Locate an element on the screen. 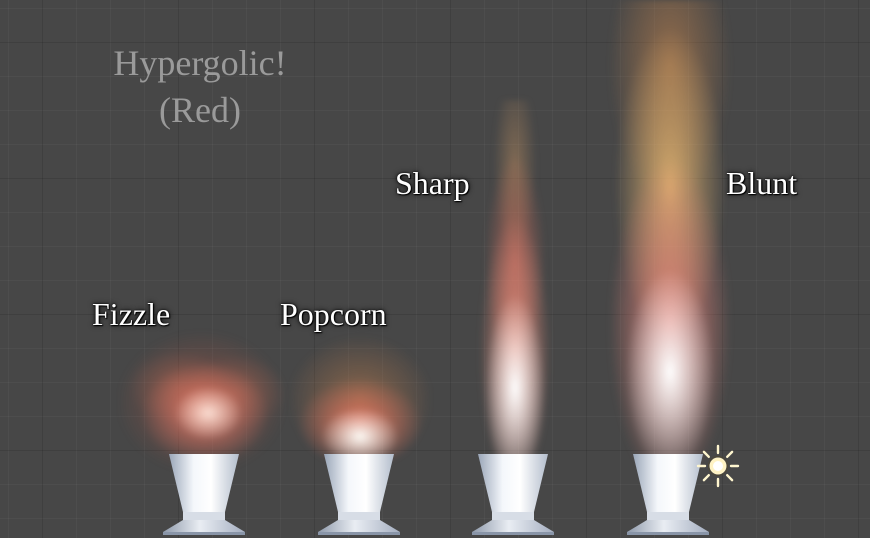  nozzle-fizzle is located at coordinates (204, 495).